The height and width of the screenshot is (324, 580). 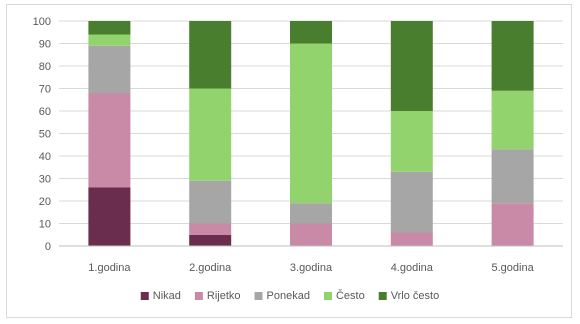 What do you see at coordinates (311, 213) in the screenshot?
I see `bar-3.godina-Ponekad` at bounding box center [311, 213].